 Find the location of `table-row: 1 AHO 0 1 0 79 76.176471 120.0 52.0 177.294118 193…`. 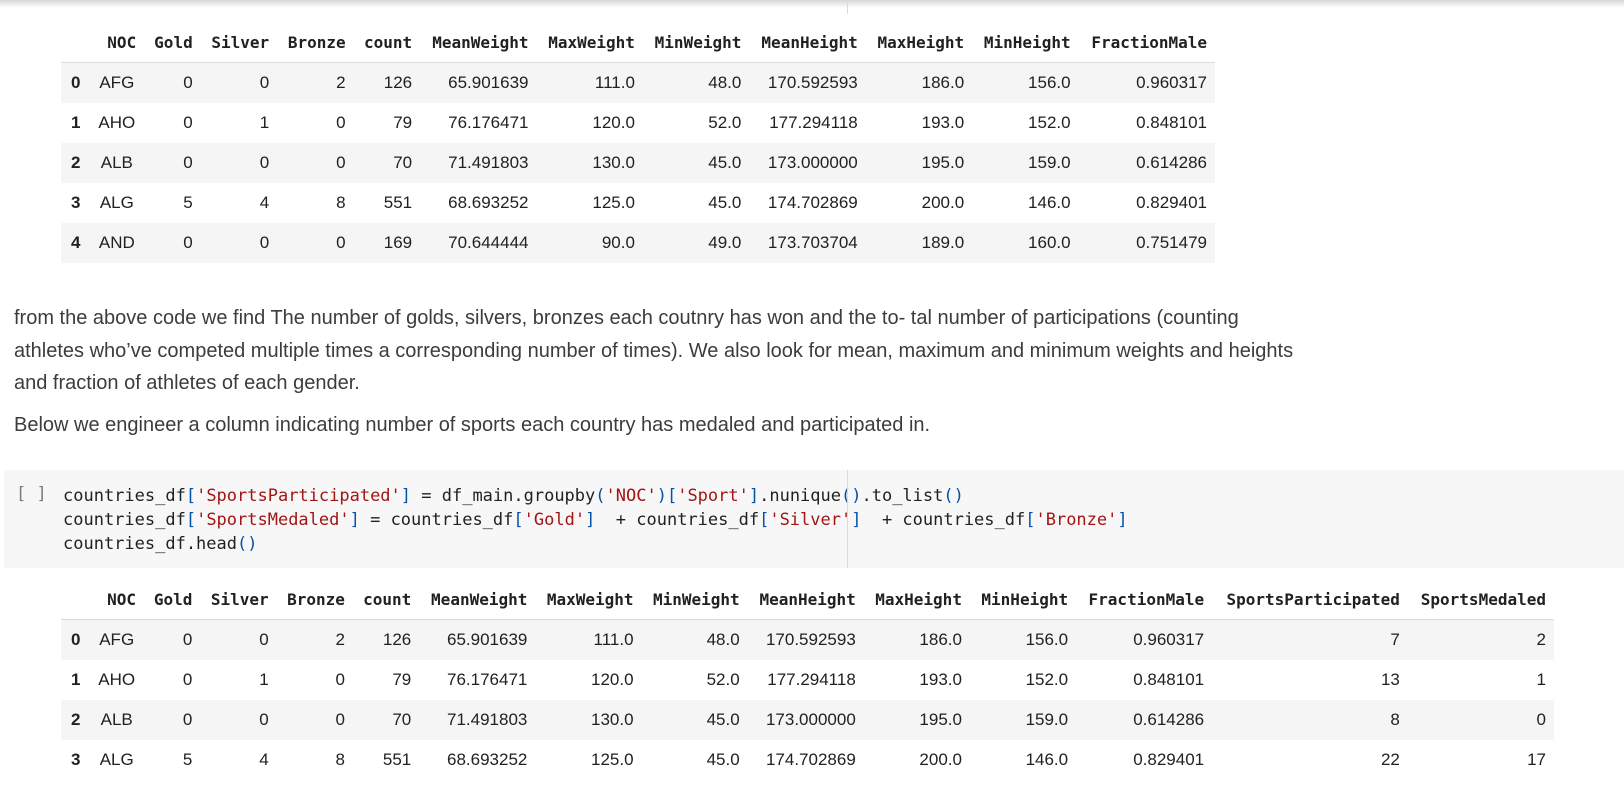

table-row: 1 AHO 0 1 0 79 76.176471 120.0 52.0 177.294118 193… is located at coordinates (638, 123).